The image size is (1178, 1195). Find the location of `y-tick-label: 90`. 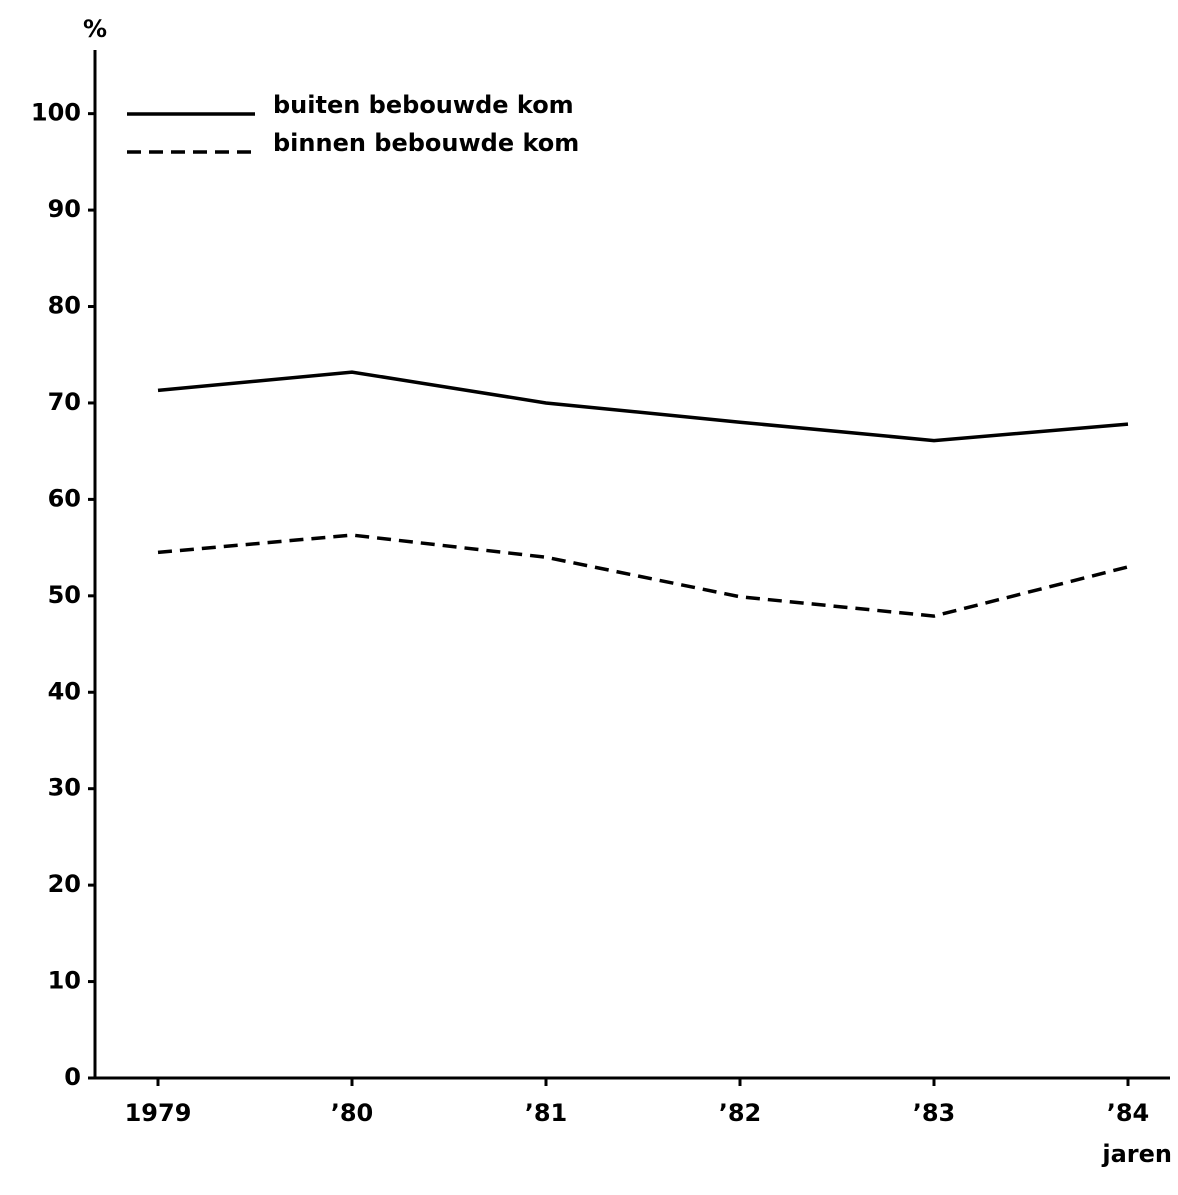

y-tick-label: 90 is located at coordinates (64, 209).